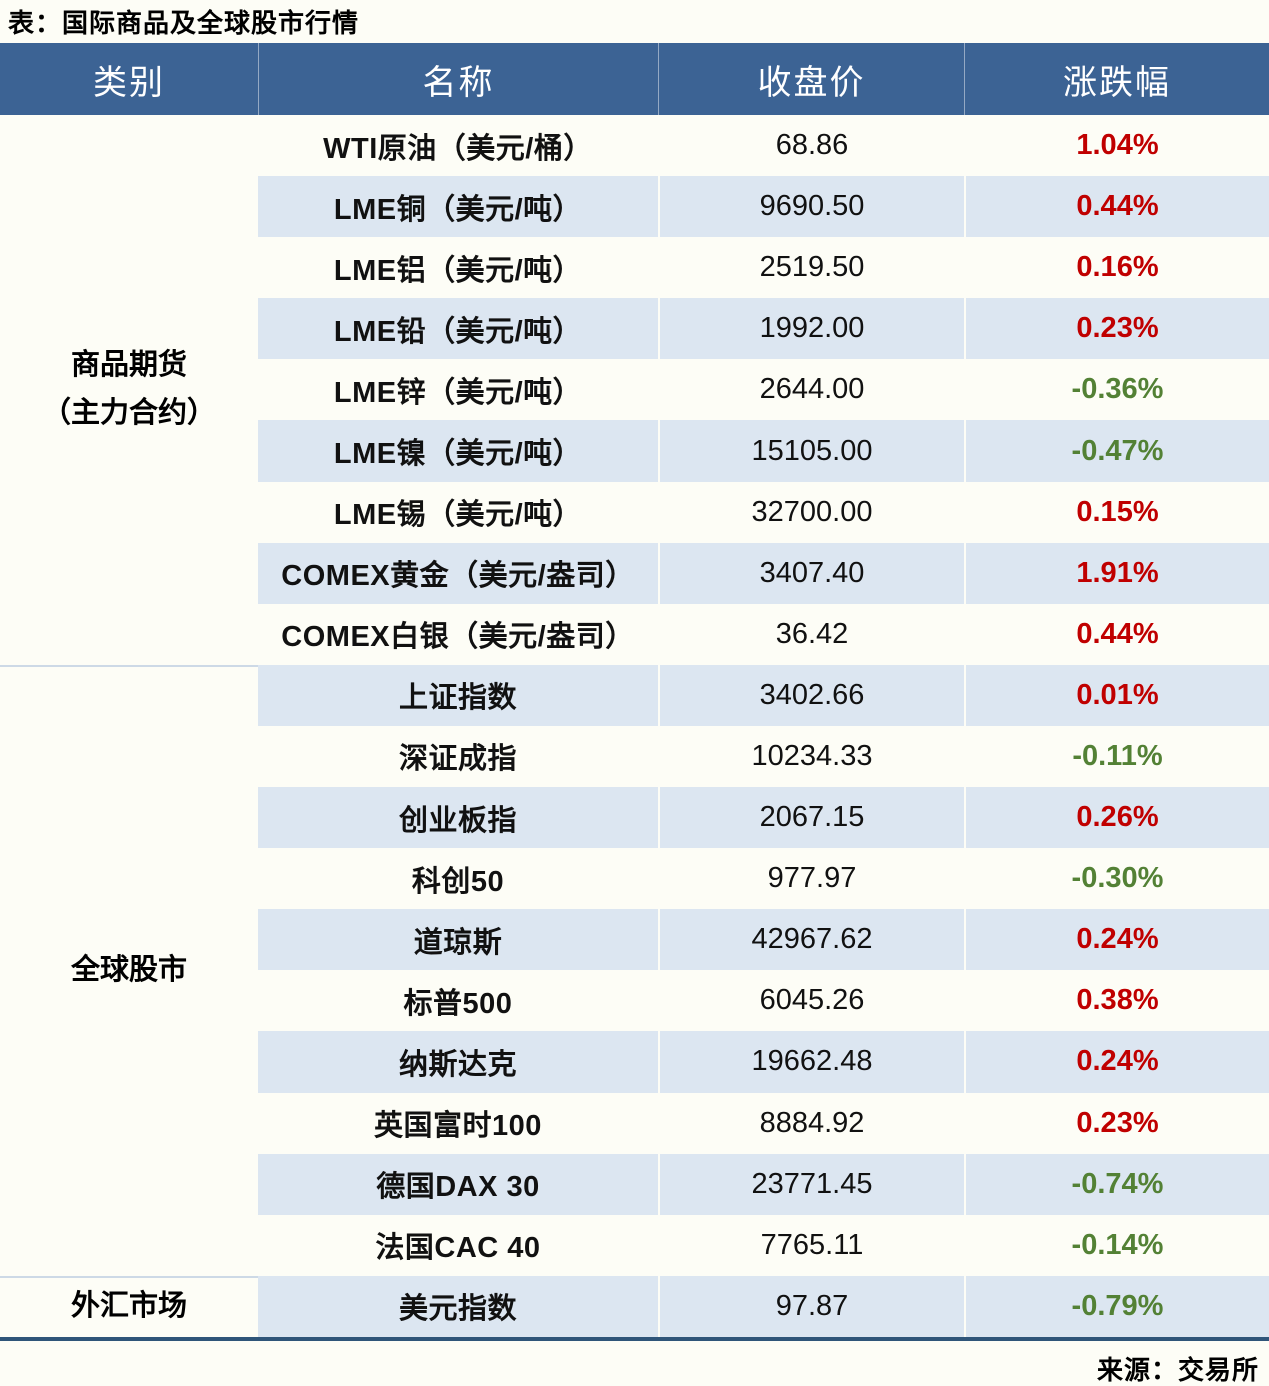 The image size is (1269, 1386). Describe the element at coordinates (457, 1309) in the screenshot. I see `name-cell: 美元指数` at that location.